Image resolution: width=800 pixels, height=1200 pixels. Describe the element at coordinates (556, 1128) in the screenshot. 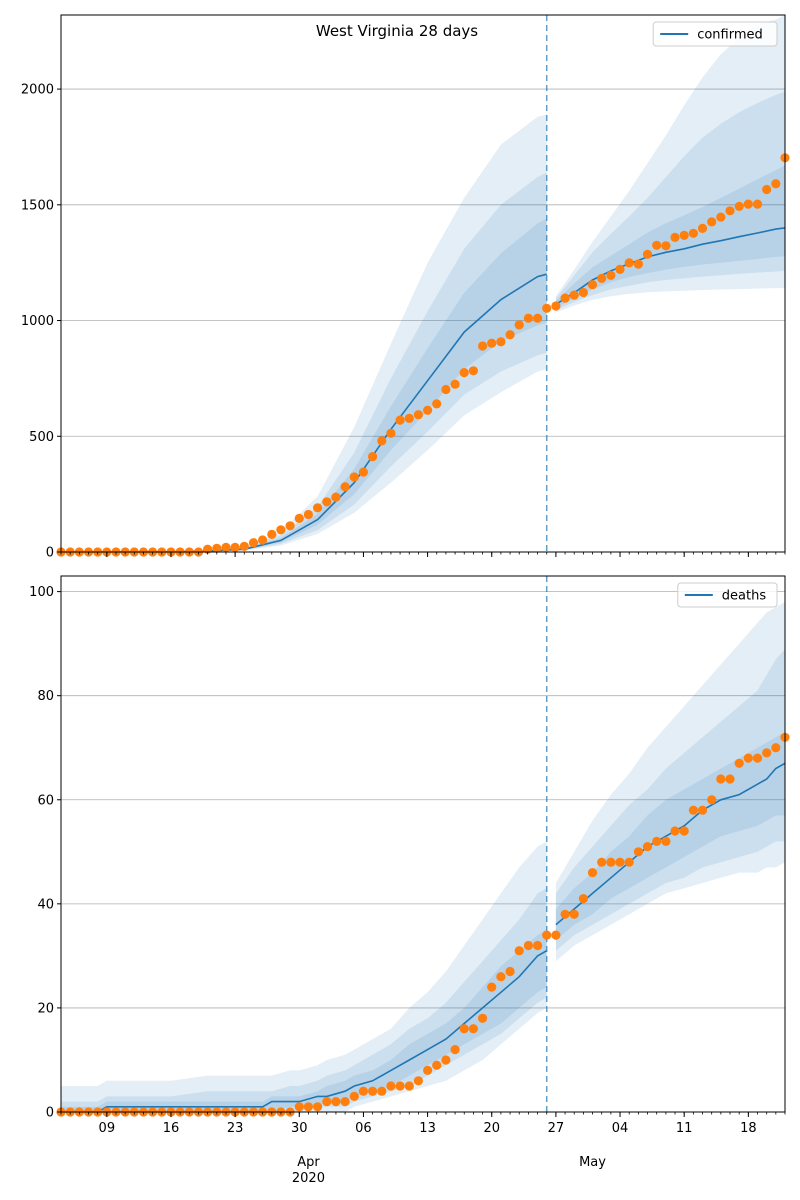

I see `x-tick-label: 27` at that location.